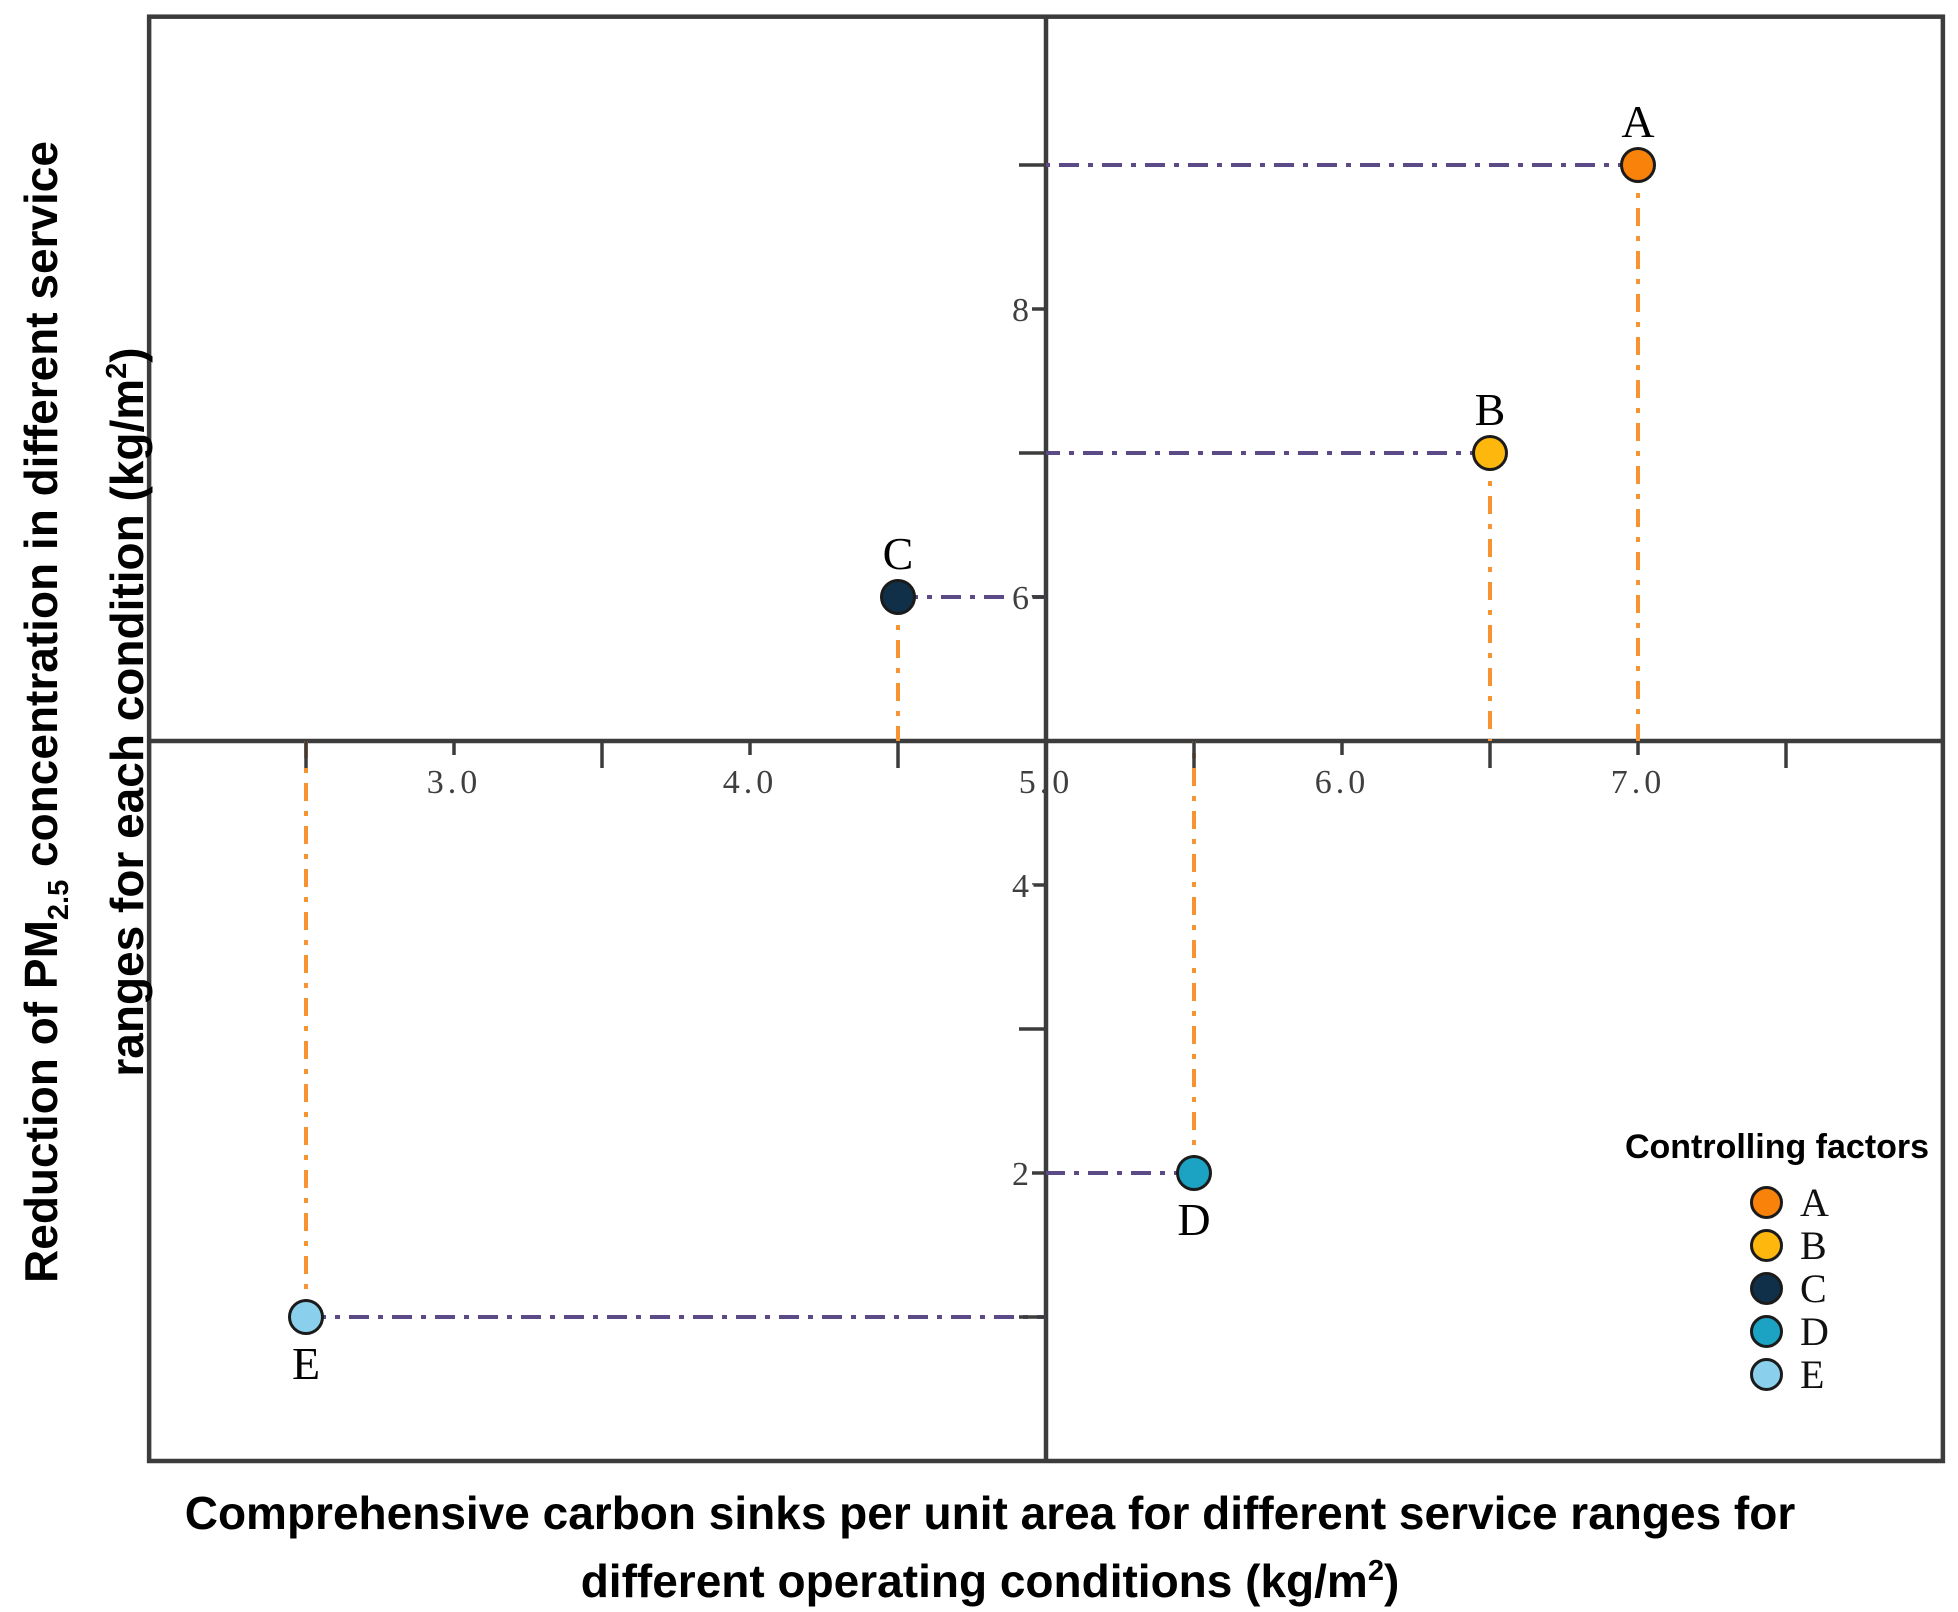 This screenshot has height=1612, width=1958. What do you see at coordinates (1777, 1147) in the screenshot?
I see `legend-title: Controlling factors` at bounding box center [1777, 1147].